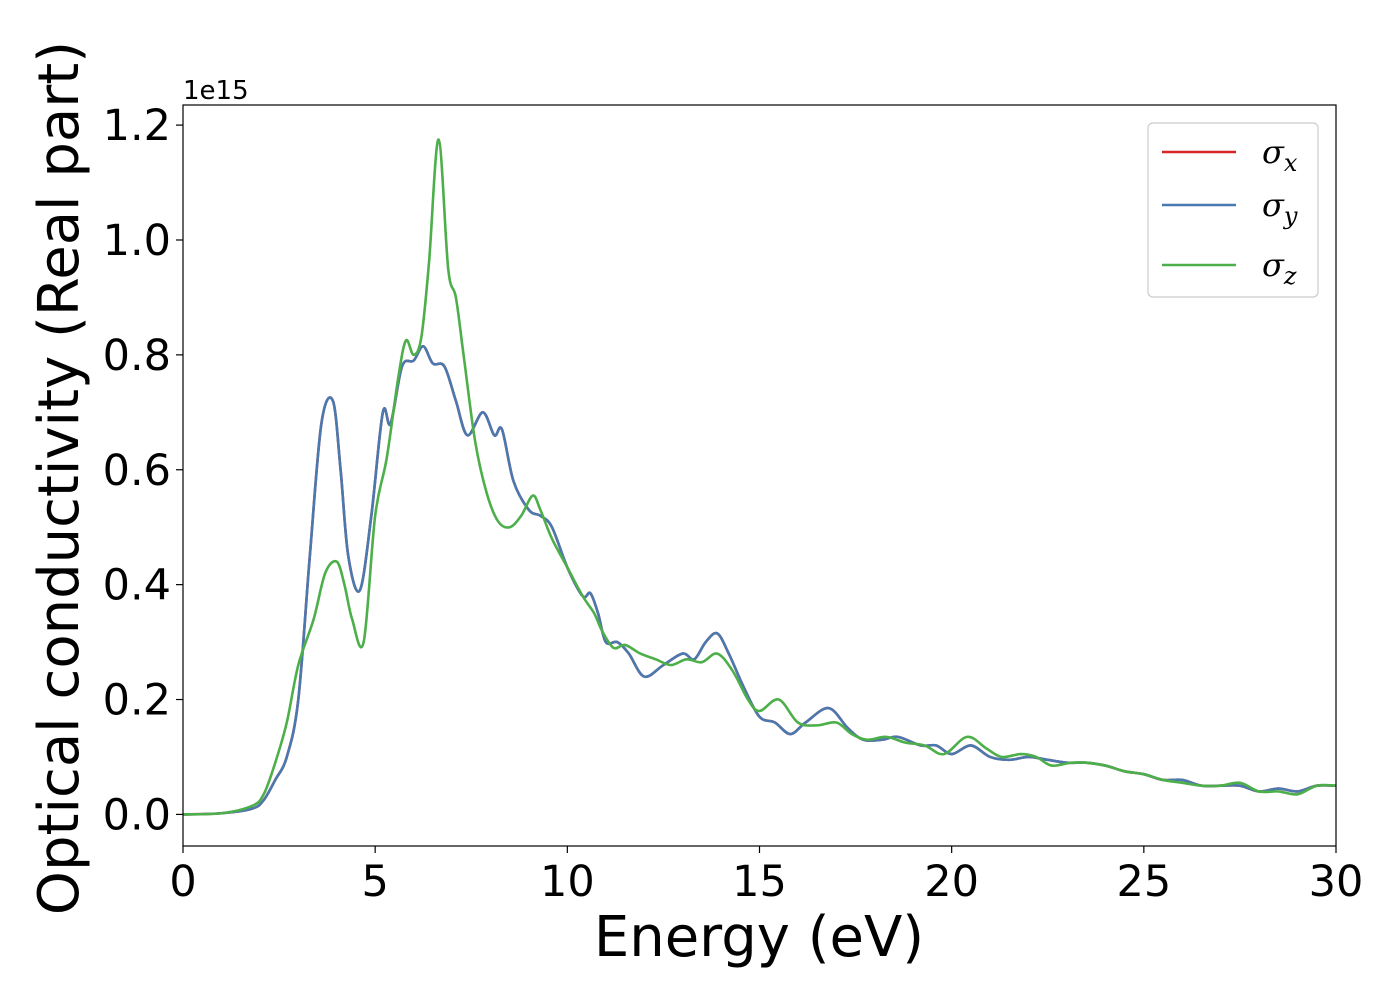 The height and width of the screenshot is (1000, 1400). I want to click on legend-label-y: σy, so click(1280, 208).